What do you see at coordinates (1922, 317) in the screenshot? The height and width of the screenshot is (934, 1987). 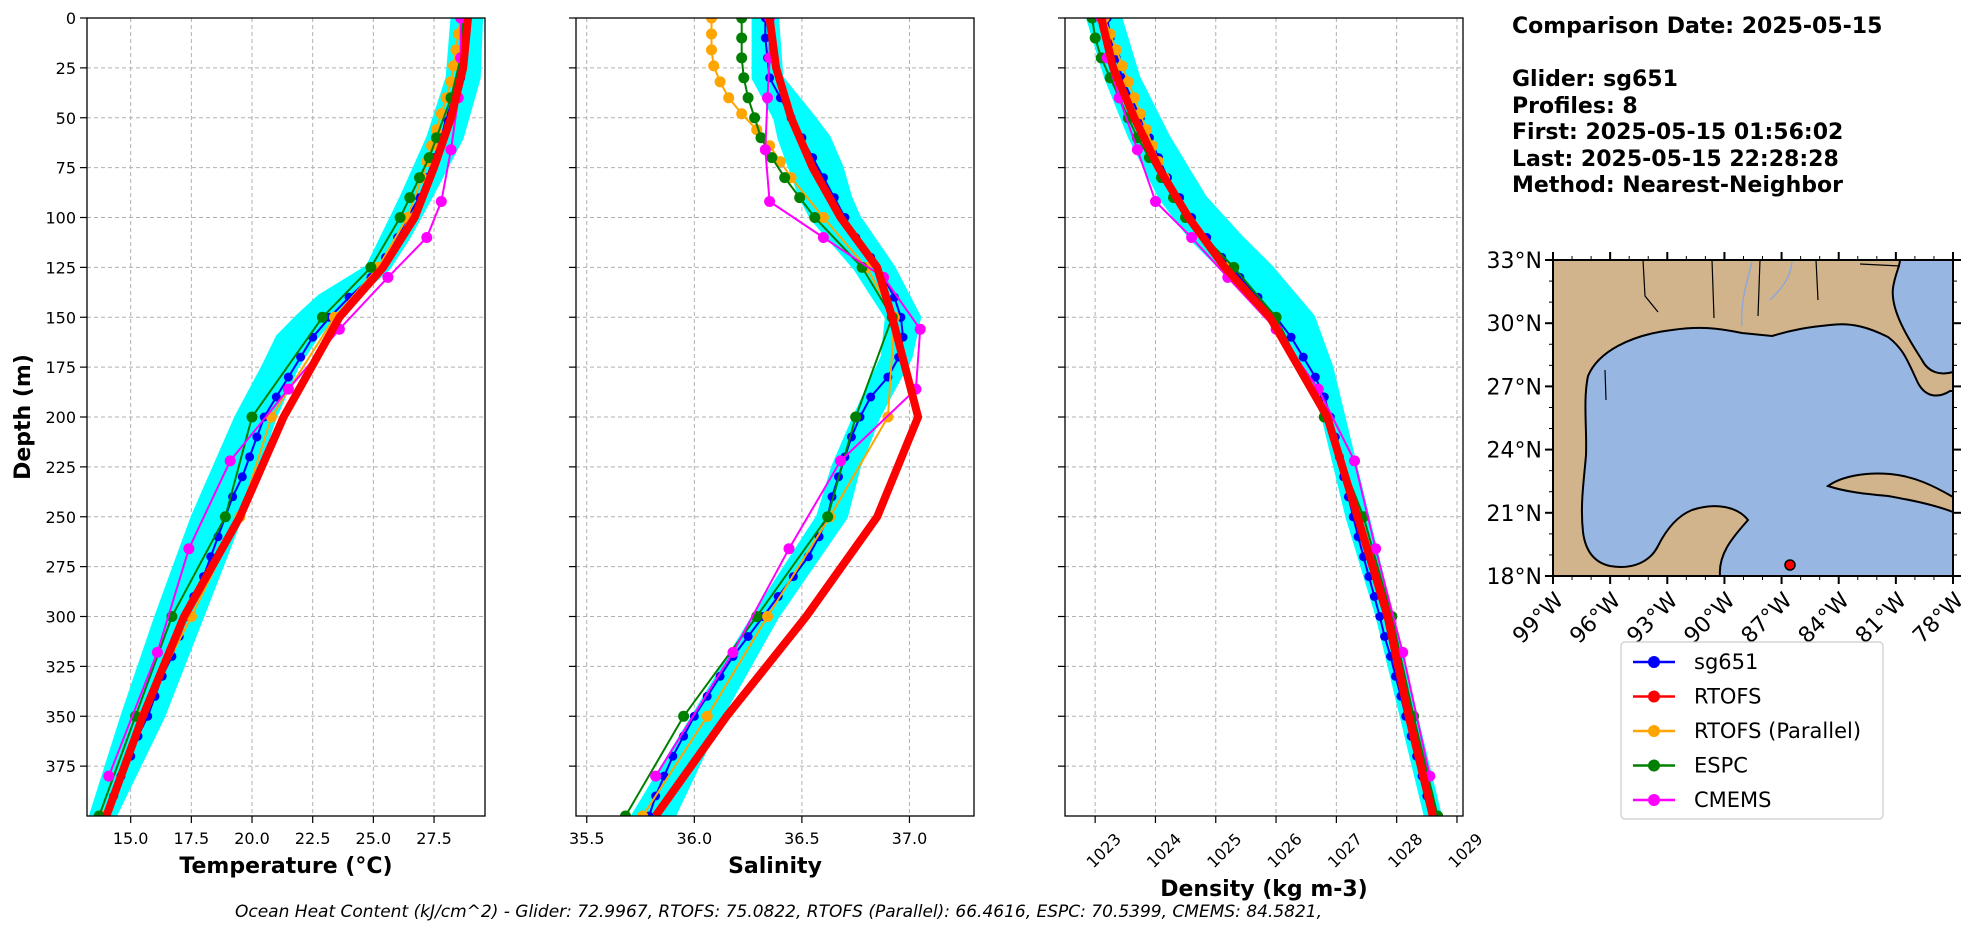 I see `map-ocean-atlantic` at bounding box center [1922, 317].